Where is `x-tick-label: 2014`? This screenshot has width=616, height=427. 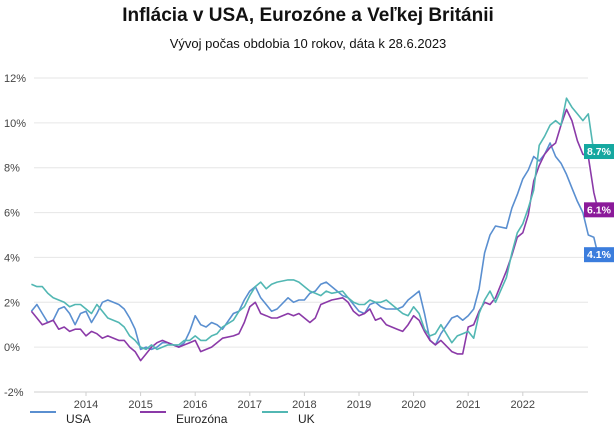
x-tick-label: 2014 is located at coordinates (86, 405).